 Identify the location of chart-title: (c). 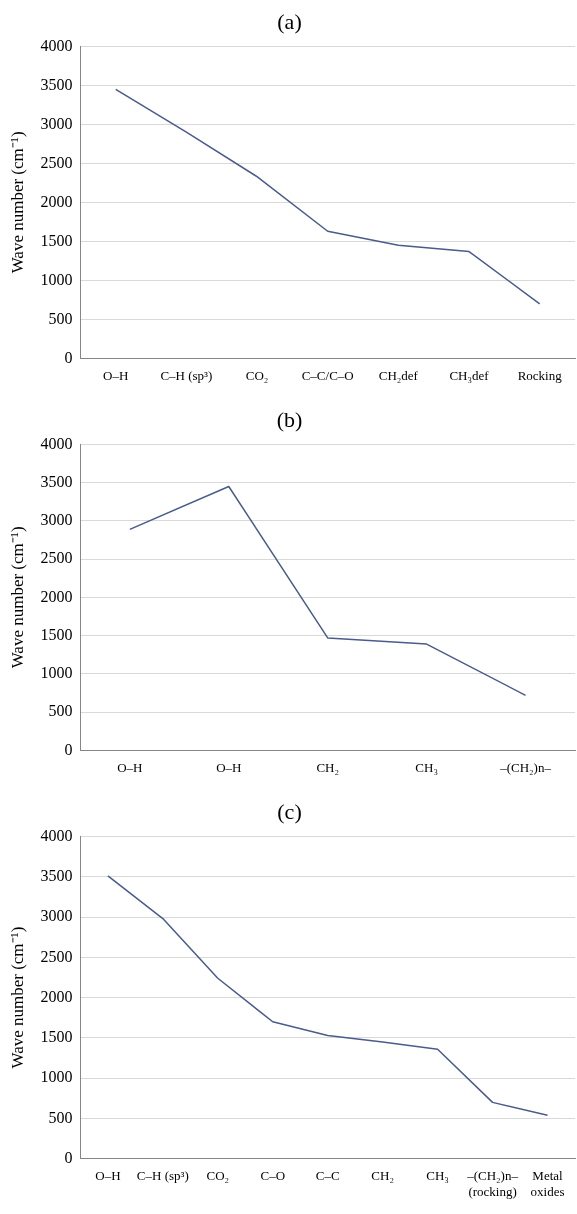
(289, 811).